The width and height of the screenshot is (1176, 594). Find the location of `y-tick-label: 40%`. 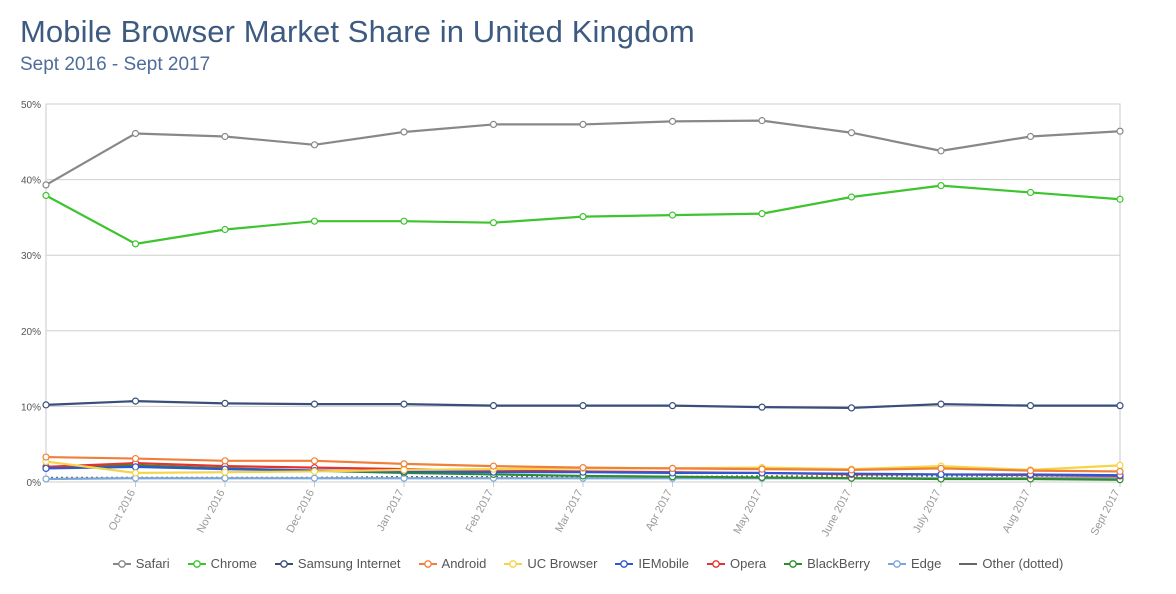

y-tick-label: 40% is located at coordinates (31, 181).